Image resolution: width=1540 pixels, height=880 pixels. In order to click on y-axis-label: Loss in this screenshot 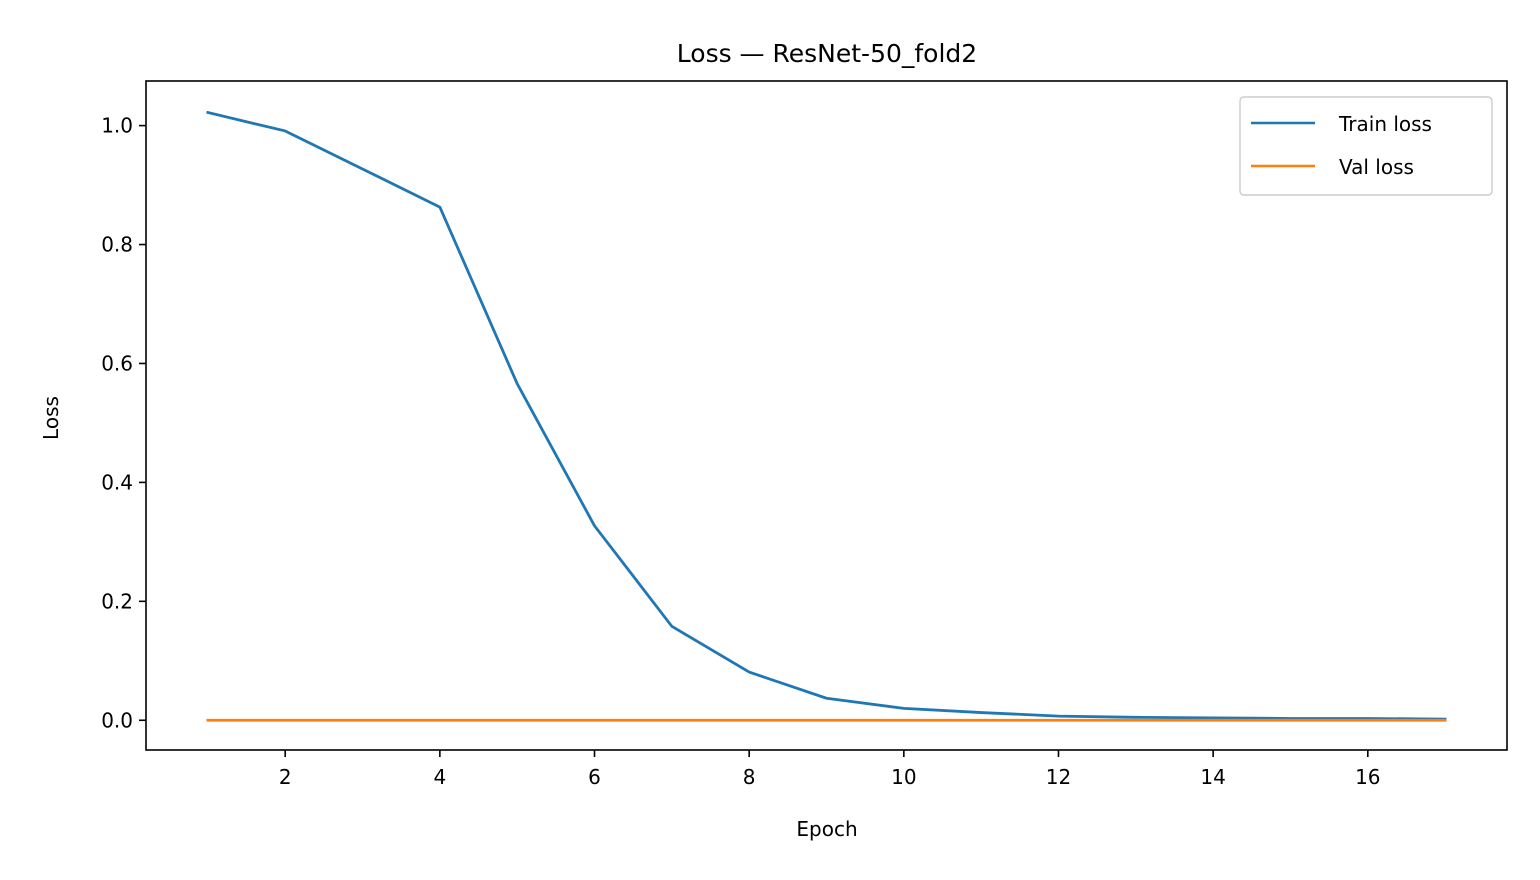, I will do `click(51, 418)`.